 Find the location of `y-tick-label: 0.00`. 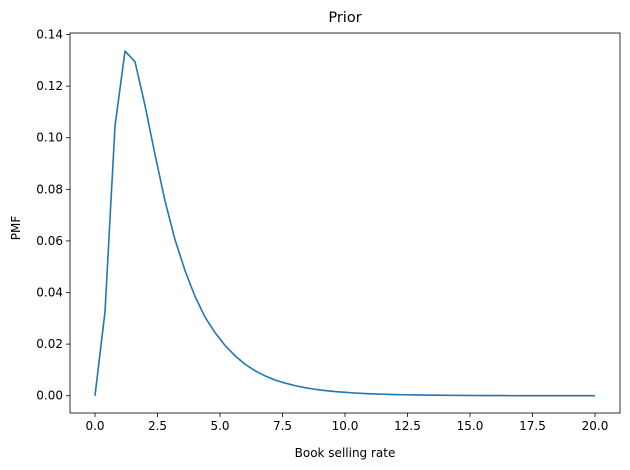

y-tick-label: 0.00 is located at coordinates (49, 396).